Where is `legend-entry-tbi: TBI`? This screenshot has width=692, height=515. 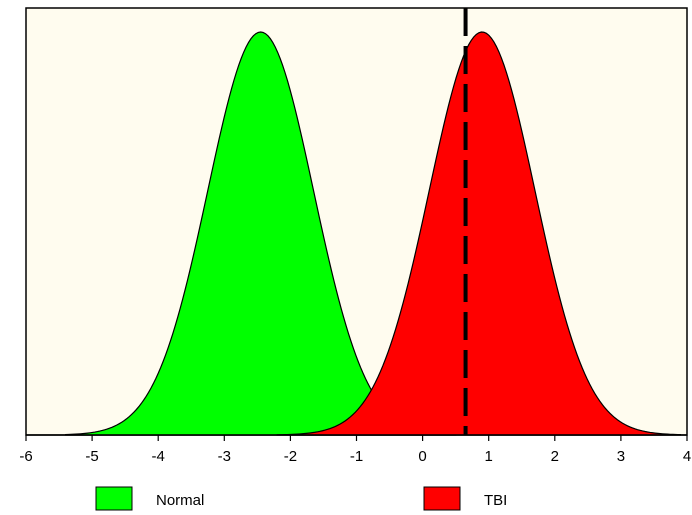 legend-entry-tbi: TBI is located at coordinates (465, 498).